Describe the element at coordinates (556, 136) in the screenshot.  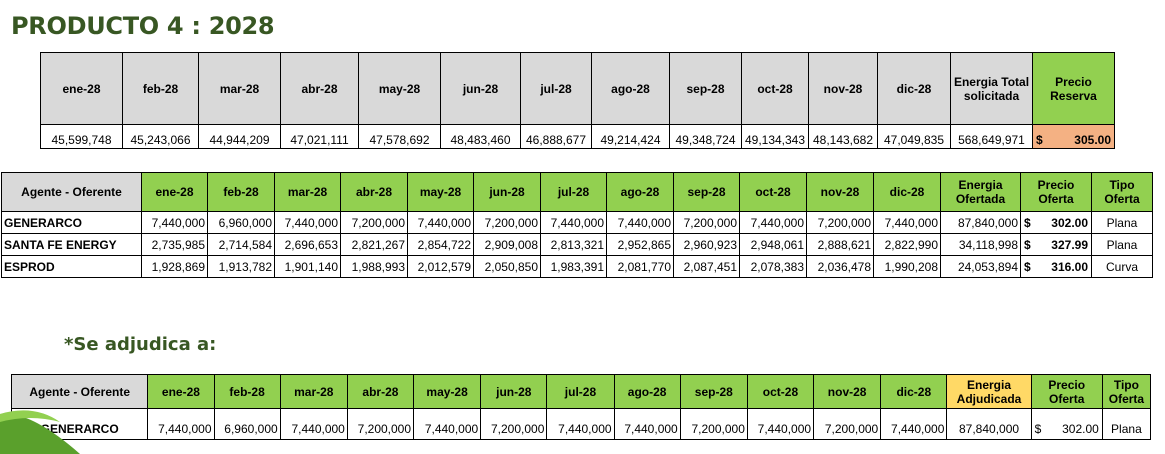
I see `reserve-value: 46,888,677` at that location.